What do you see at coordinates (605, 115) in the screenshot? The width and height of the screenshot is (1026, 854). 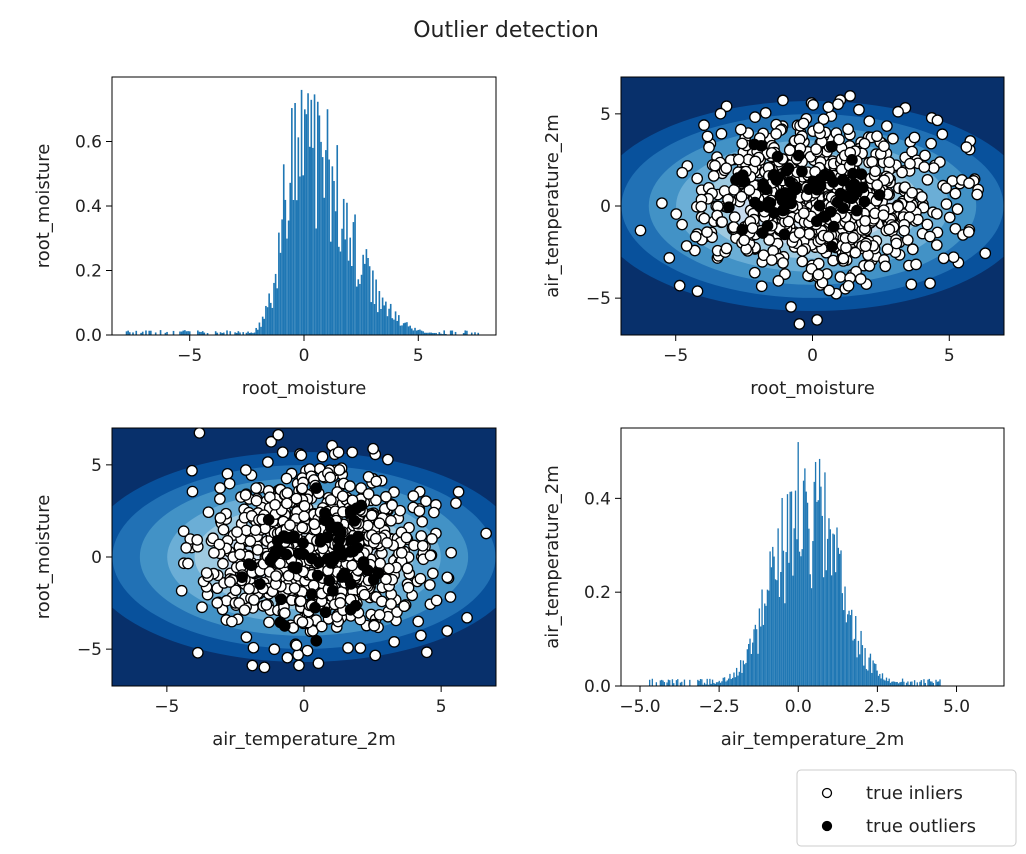 I see `y-tick-label: 5` at bounding box center [605, 115].